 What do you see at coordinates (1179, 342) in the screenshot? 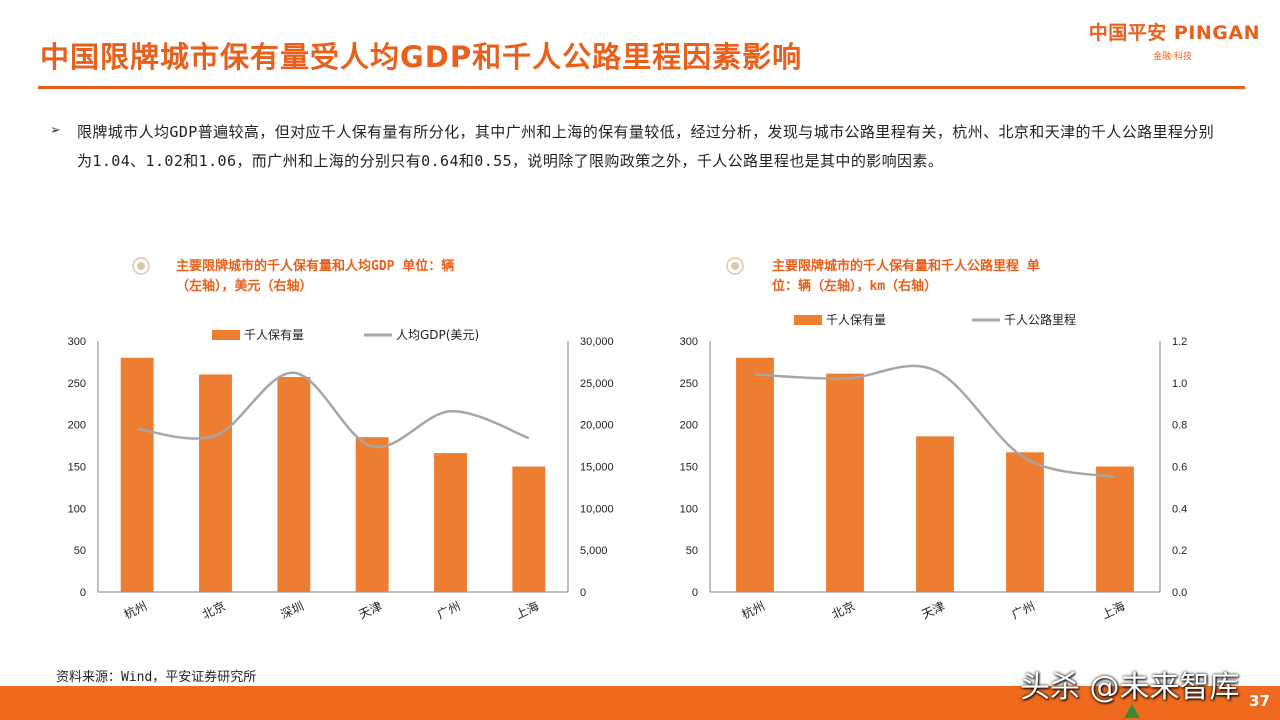
I see `right-tick-label: 1.2` at bounding box center [1179, 342].